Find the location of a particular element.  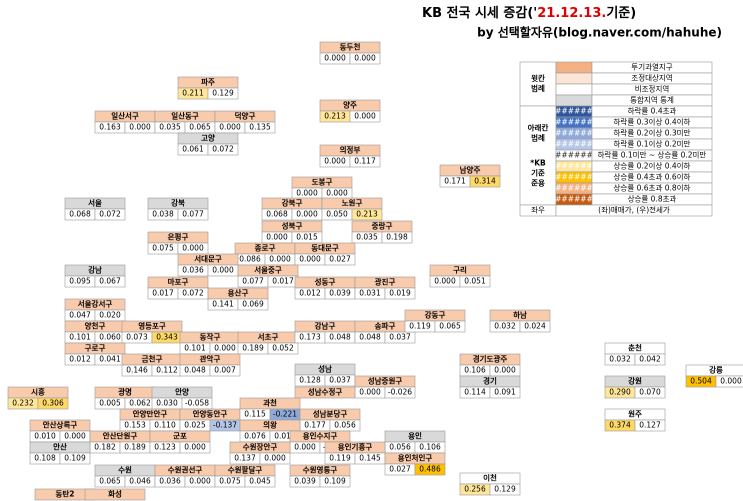

jeonse-change: 0.070 is located at coordinates (650, 392).